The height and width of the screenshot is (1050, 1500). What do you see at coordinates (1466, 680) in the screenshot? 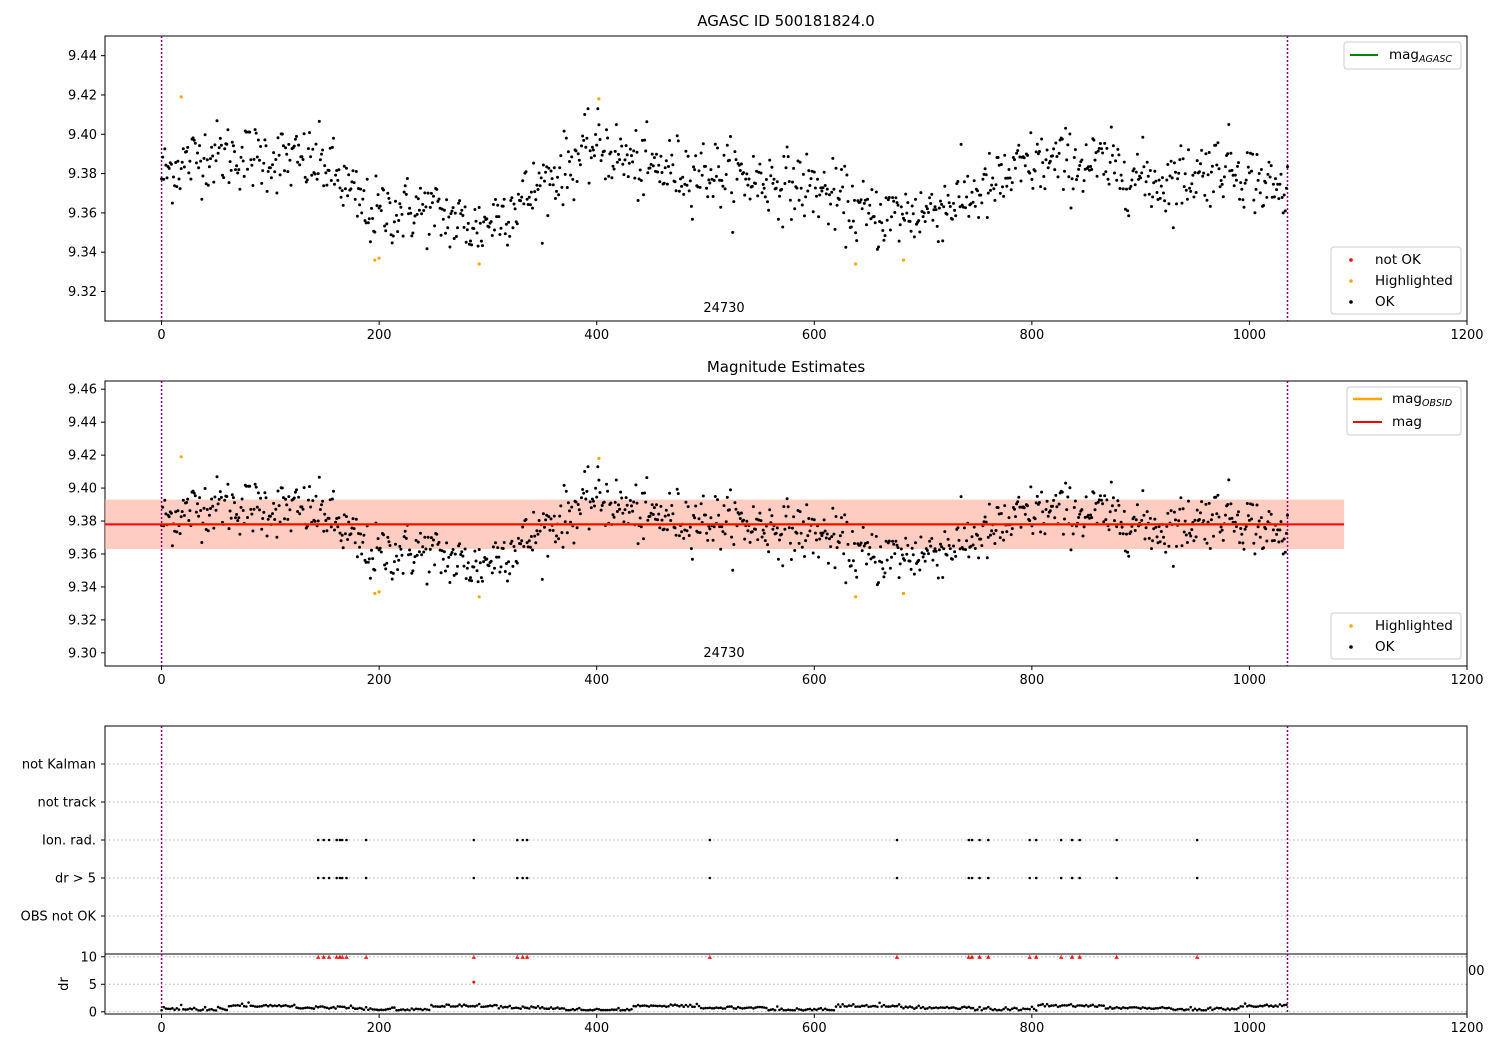
I see `x-tick-label: 1200` at bounding box center [1466, 680].